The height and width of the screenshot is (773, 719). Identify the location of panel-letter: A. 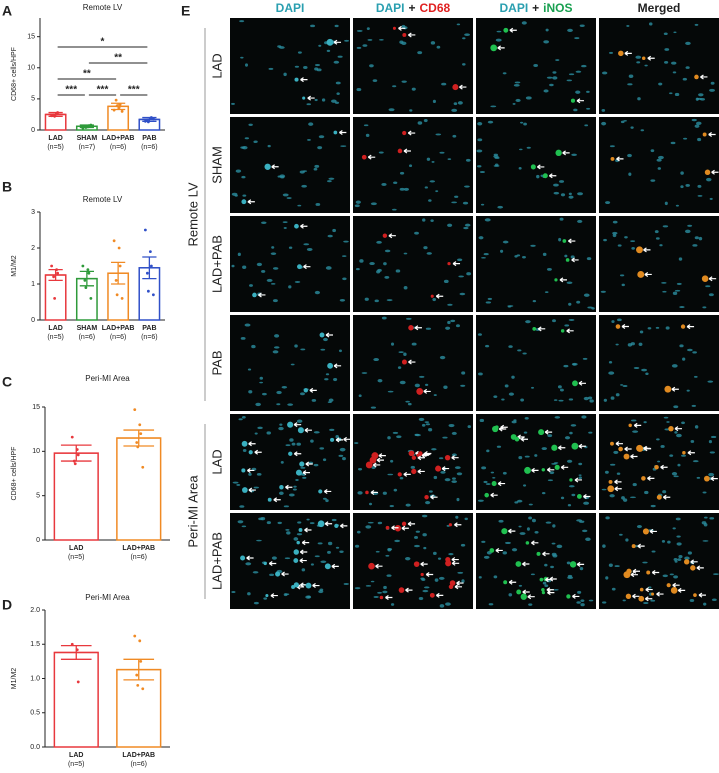
(7, 11).